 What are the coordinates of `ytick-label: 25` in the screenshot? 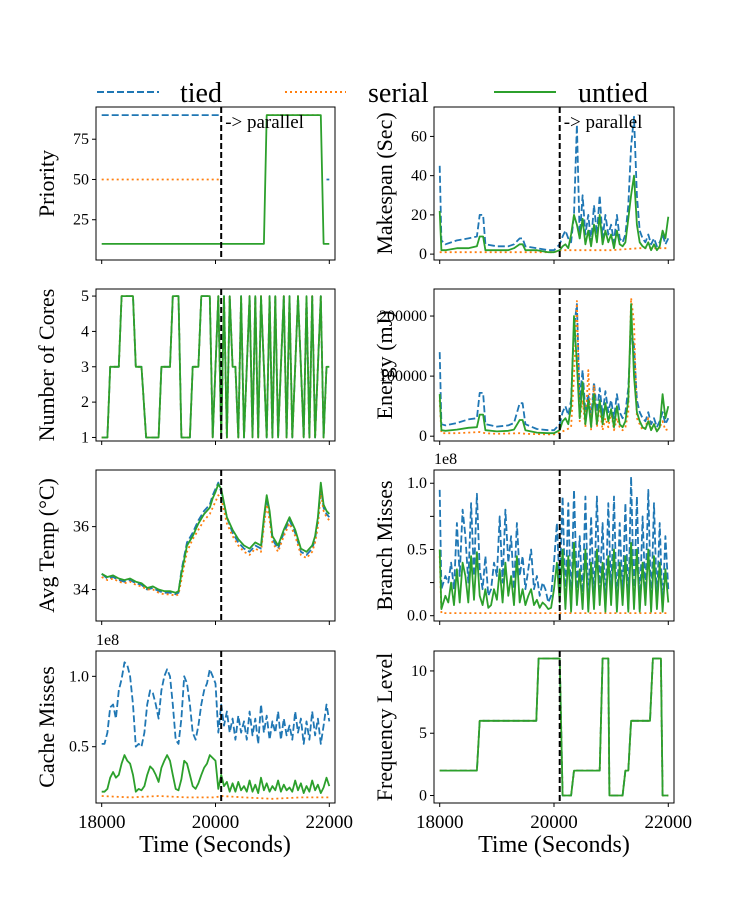 It's located at (81, 220).